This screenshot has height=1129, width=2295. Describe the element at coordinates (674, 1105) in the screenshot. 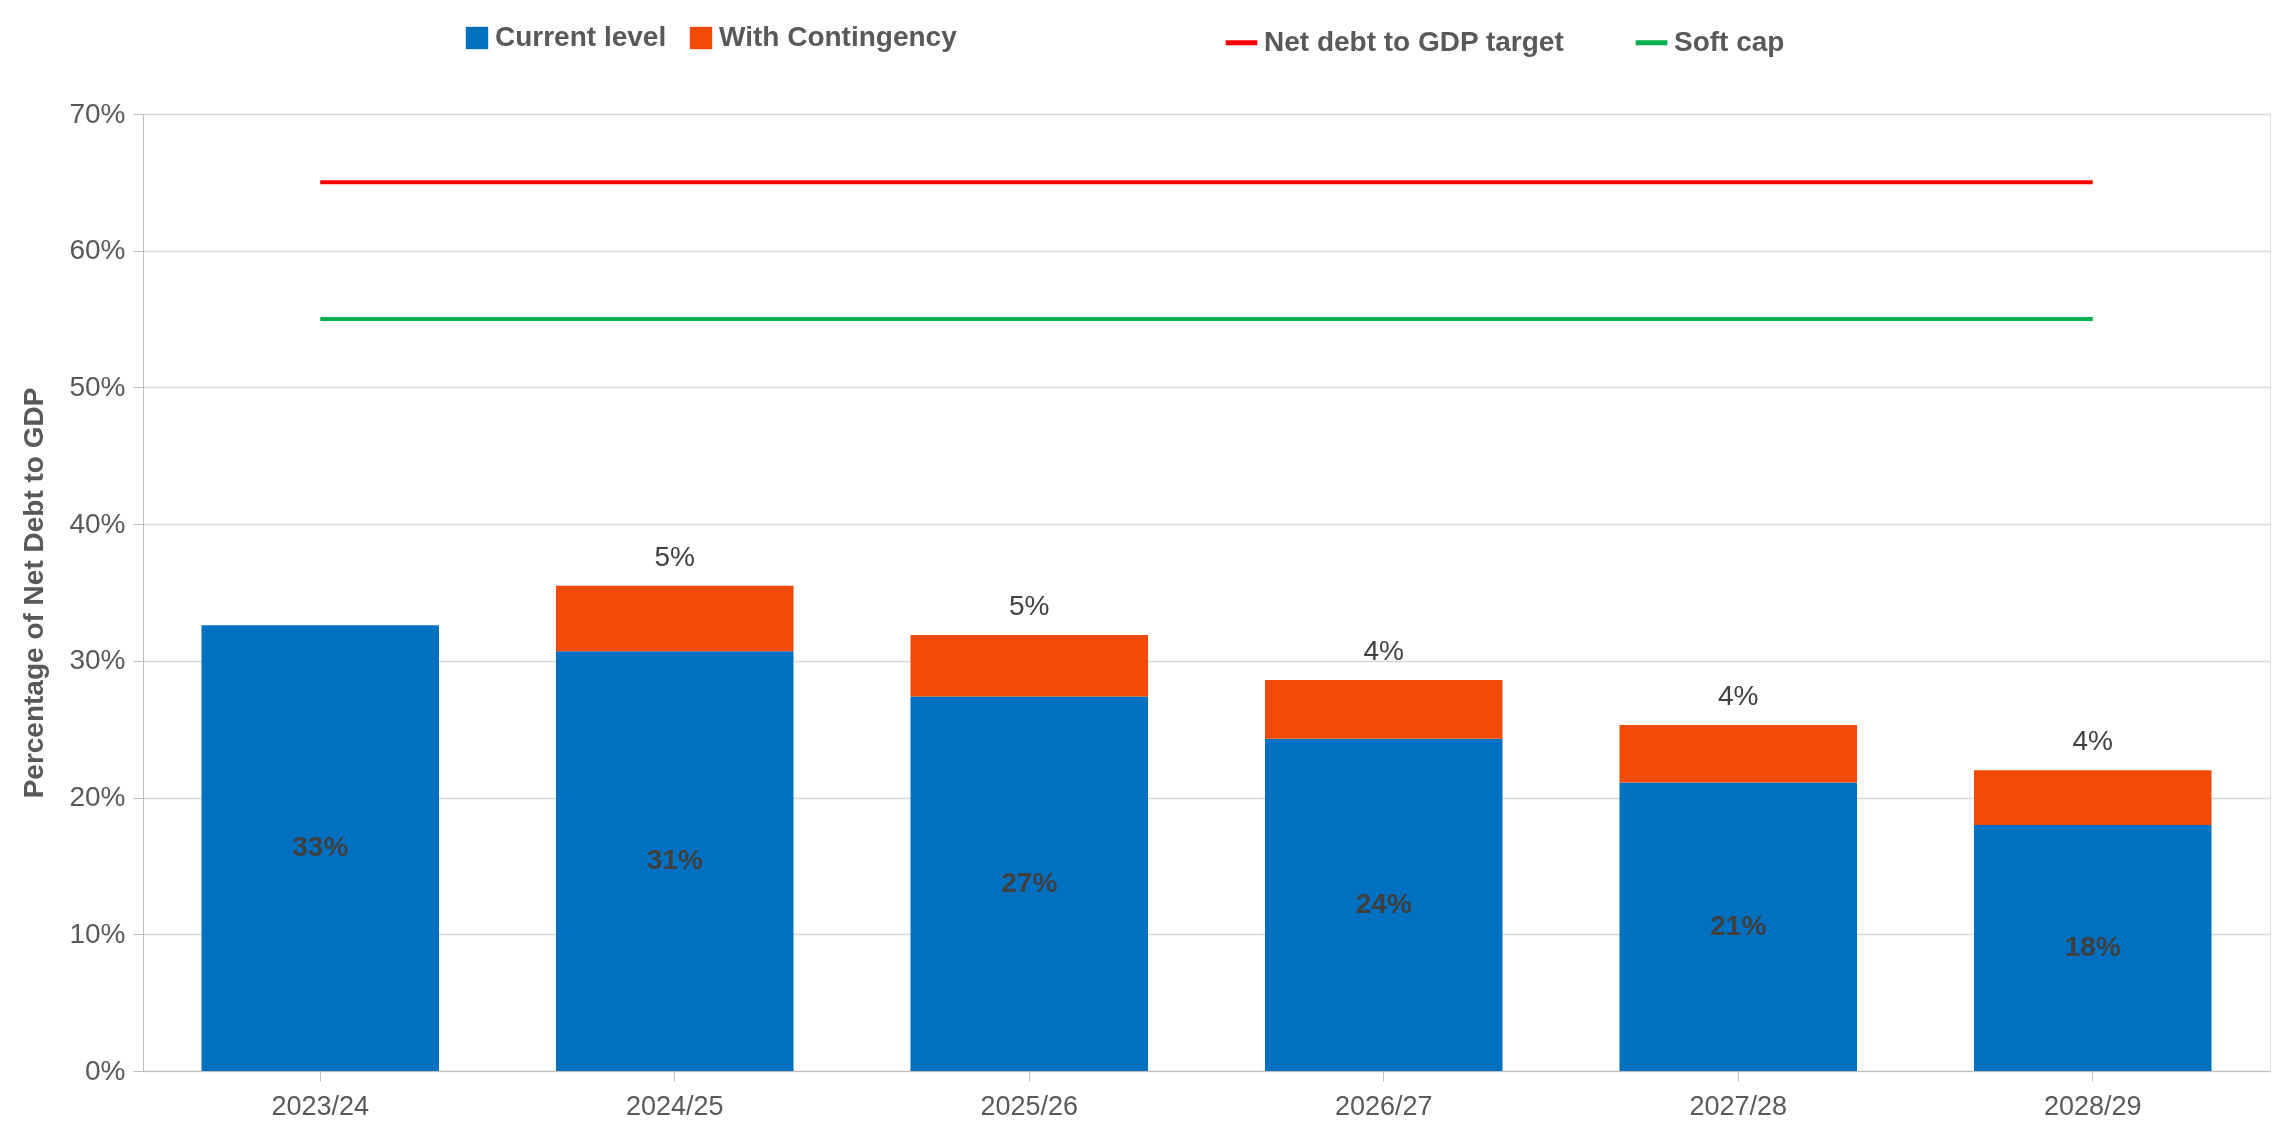

I see `x-tick-label: 2024/25` at that location.